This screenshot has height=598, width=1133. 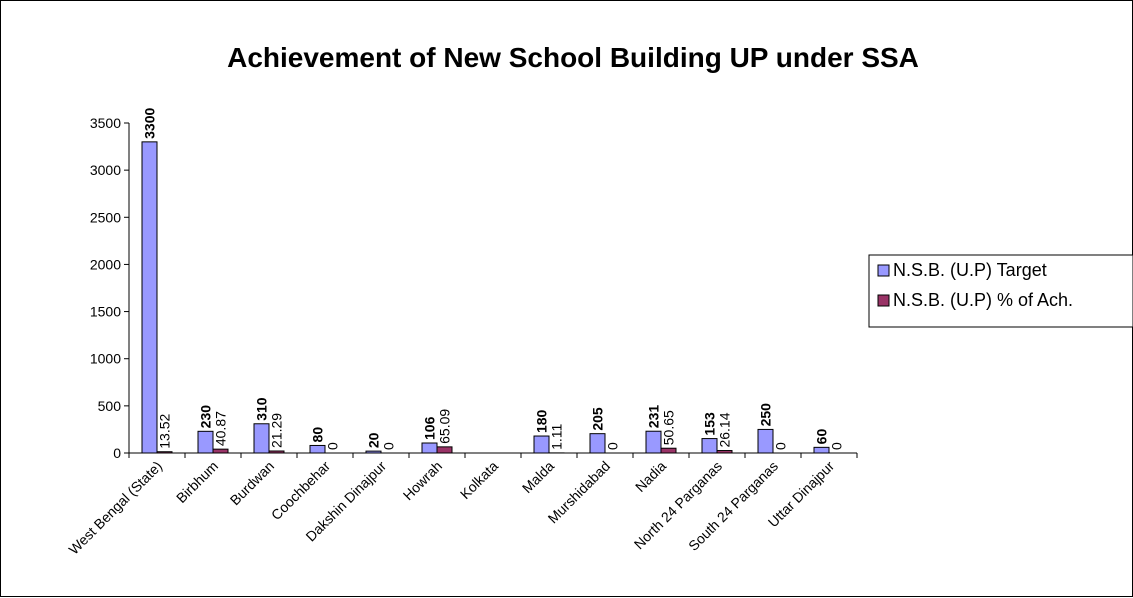 I want to click on legend-label: N.S.B. (U.P) % of Ach., so click(x=983, y=300).